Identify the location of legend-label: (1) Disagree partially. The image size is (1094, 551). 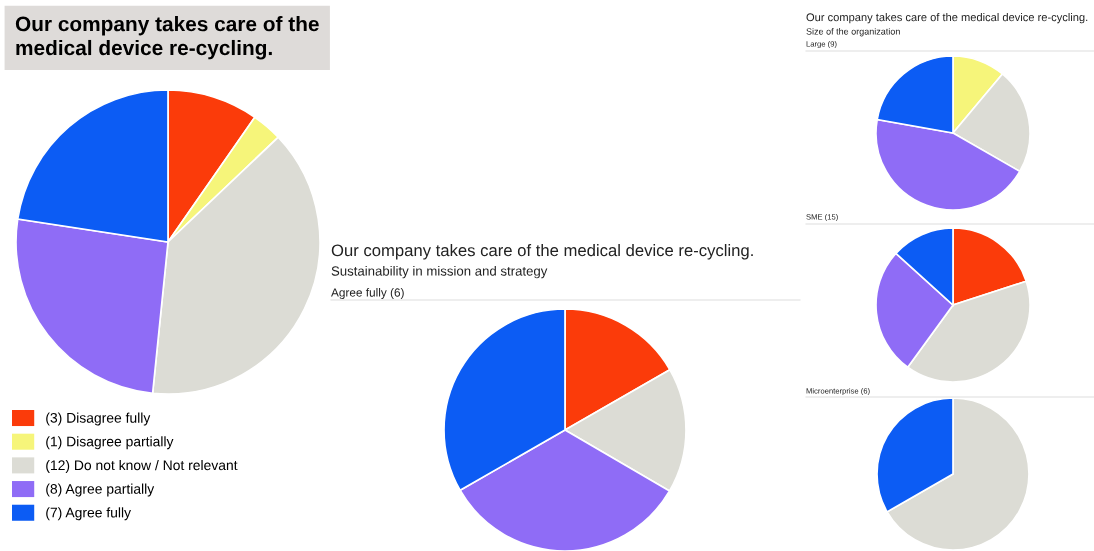
(110, 443).